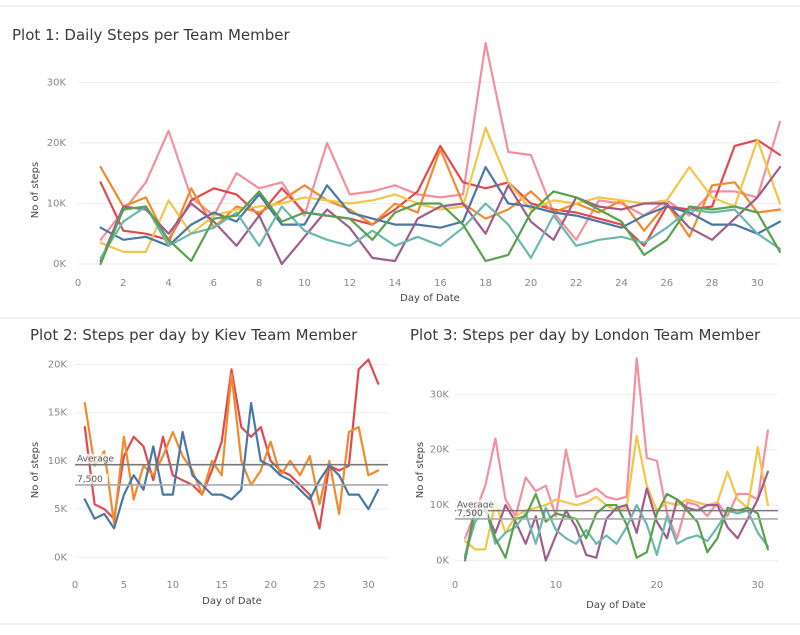 The height and width of the screenshot is (635, 800). I want to click on plot-3-x-axis-label: Day of Date, so click(616, 605).